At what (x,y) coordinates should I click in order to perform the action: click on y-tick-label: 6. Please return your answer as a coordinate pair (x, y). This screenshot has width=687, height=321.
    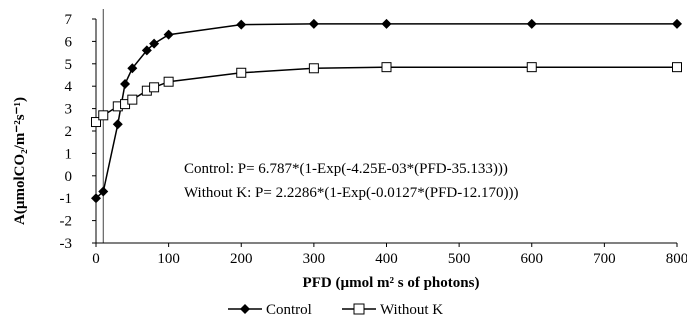
    Looking at the image, I should click on (69, 42).